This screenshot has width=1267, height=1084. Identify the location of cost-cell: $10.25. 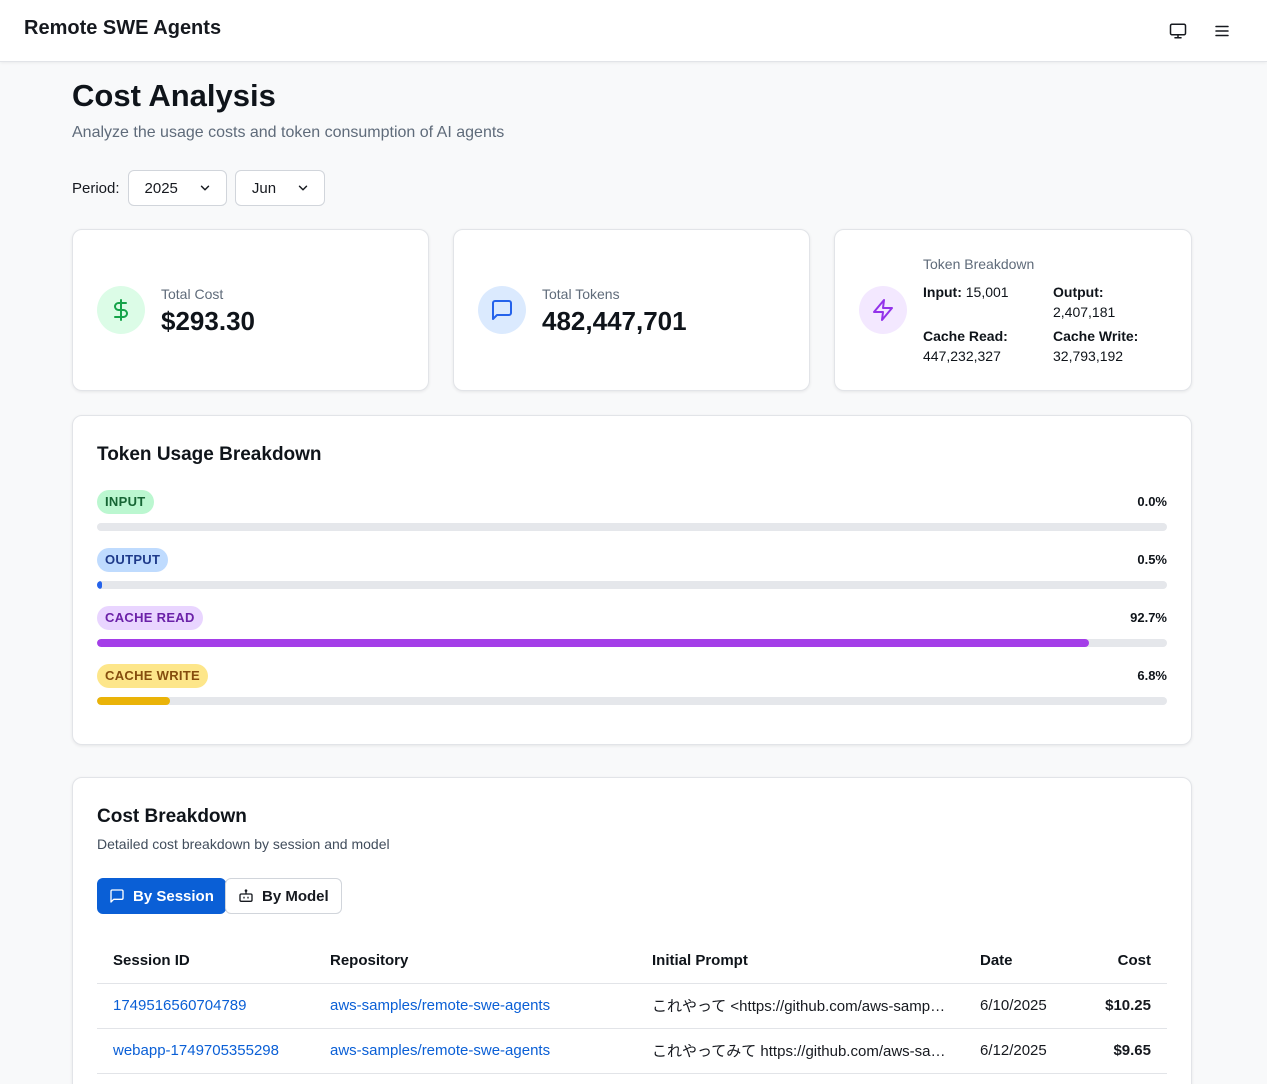
(1120, 1006).